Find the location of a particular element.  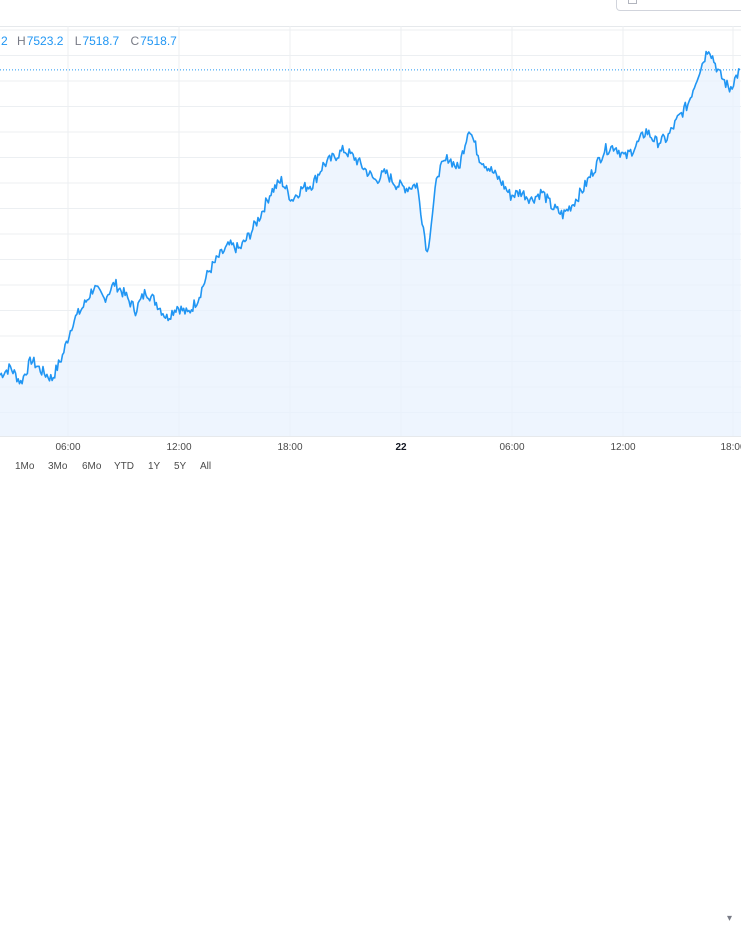

low-value: 7518.7 is located at coordinates (101, 41).